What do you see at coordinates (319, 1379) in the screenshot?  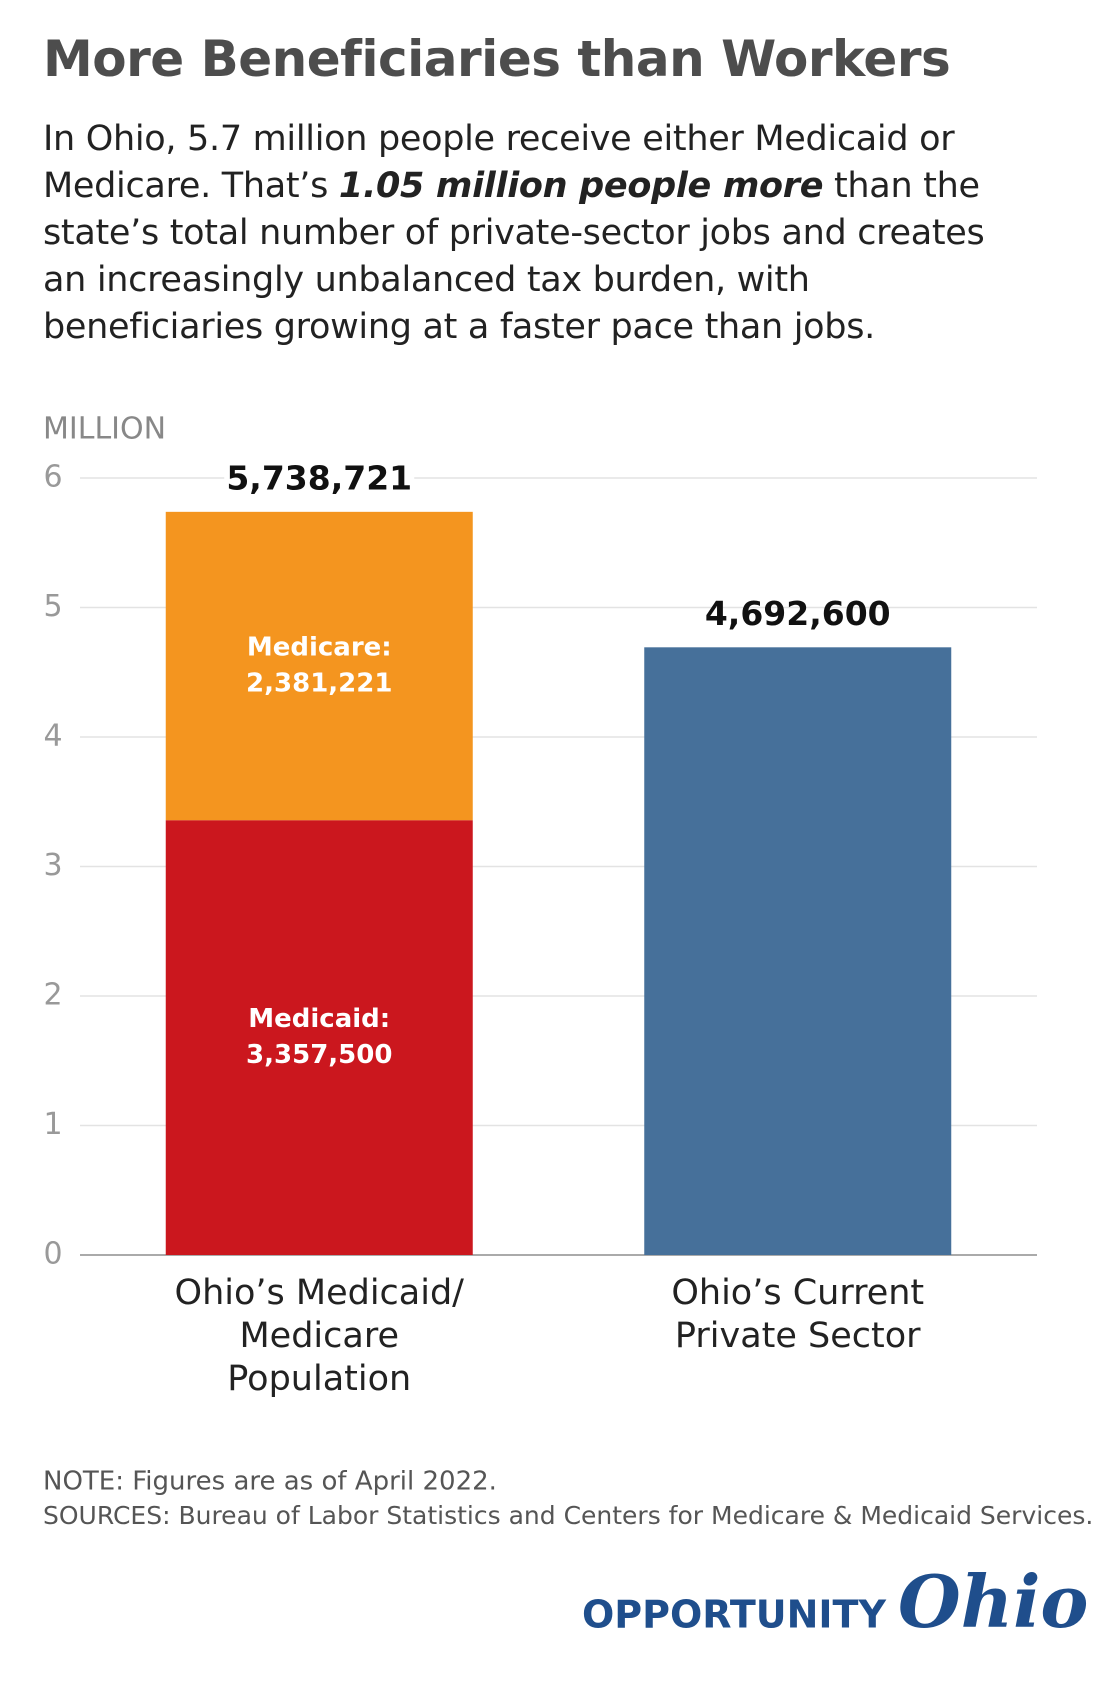 I see `x-tick-label: Population` at bounding box center [319, 1379].